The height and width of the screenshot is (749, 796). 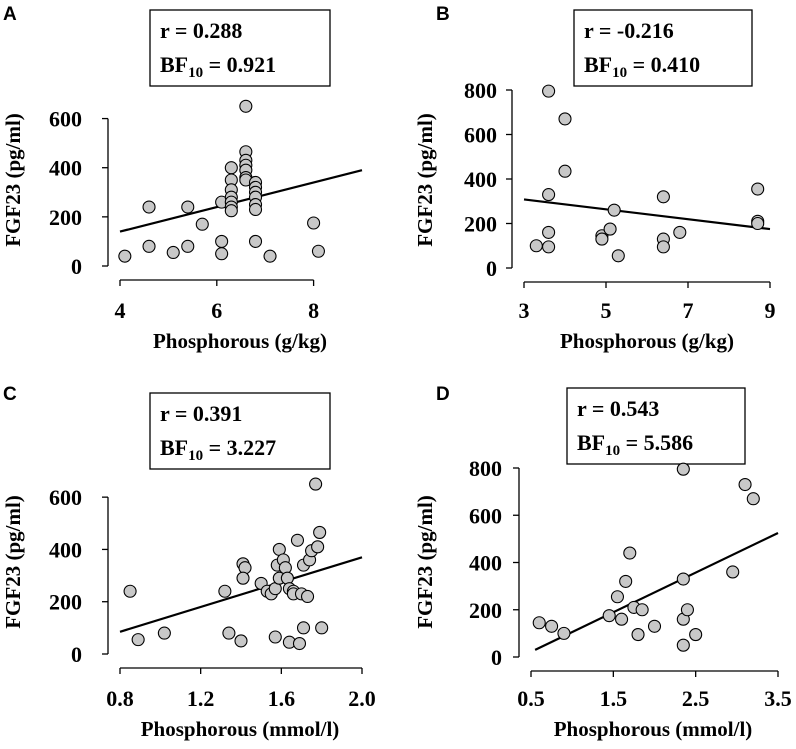 What do you see at coordinates (201, 30) in the screenshot?
I see `correlation-label: r = 0.288` at bounding box center [201, 30].